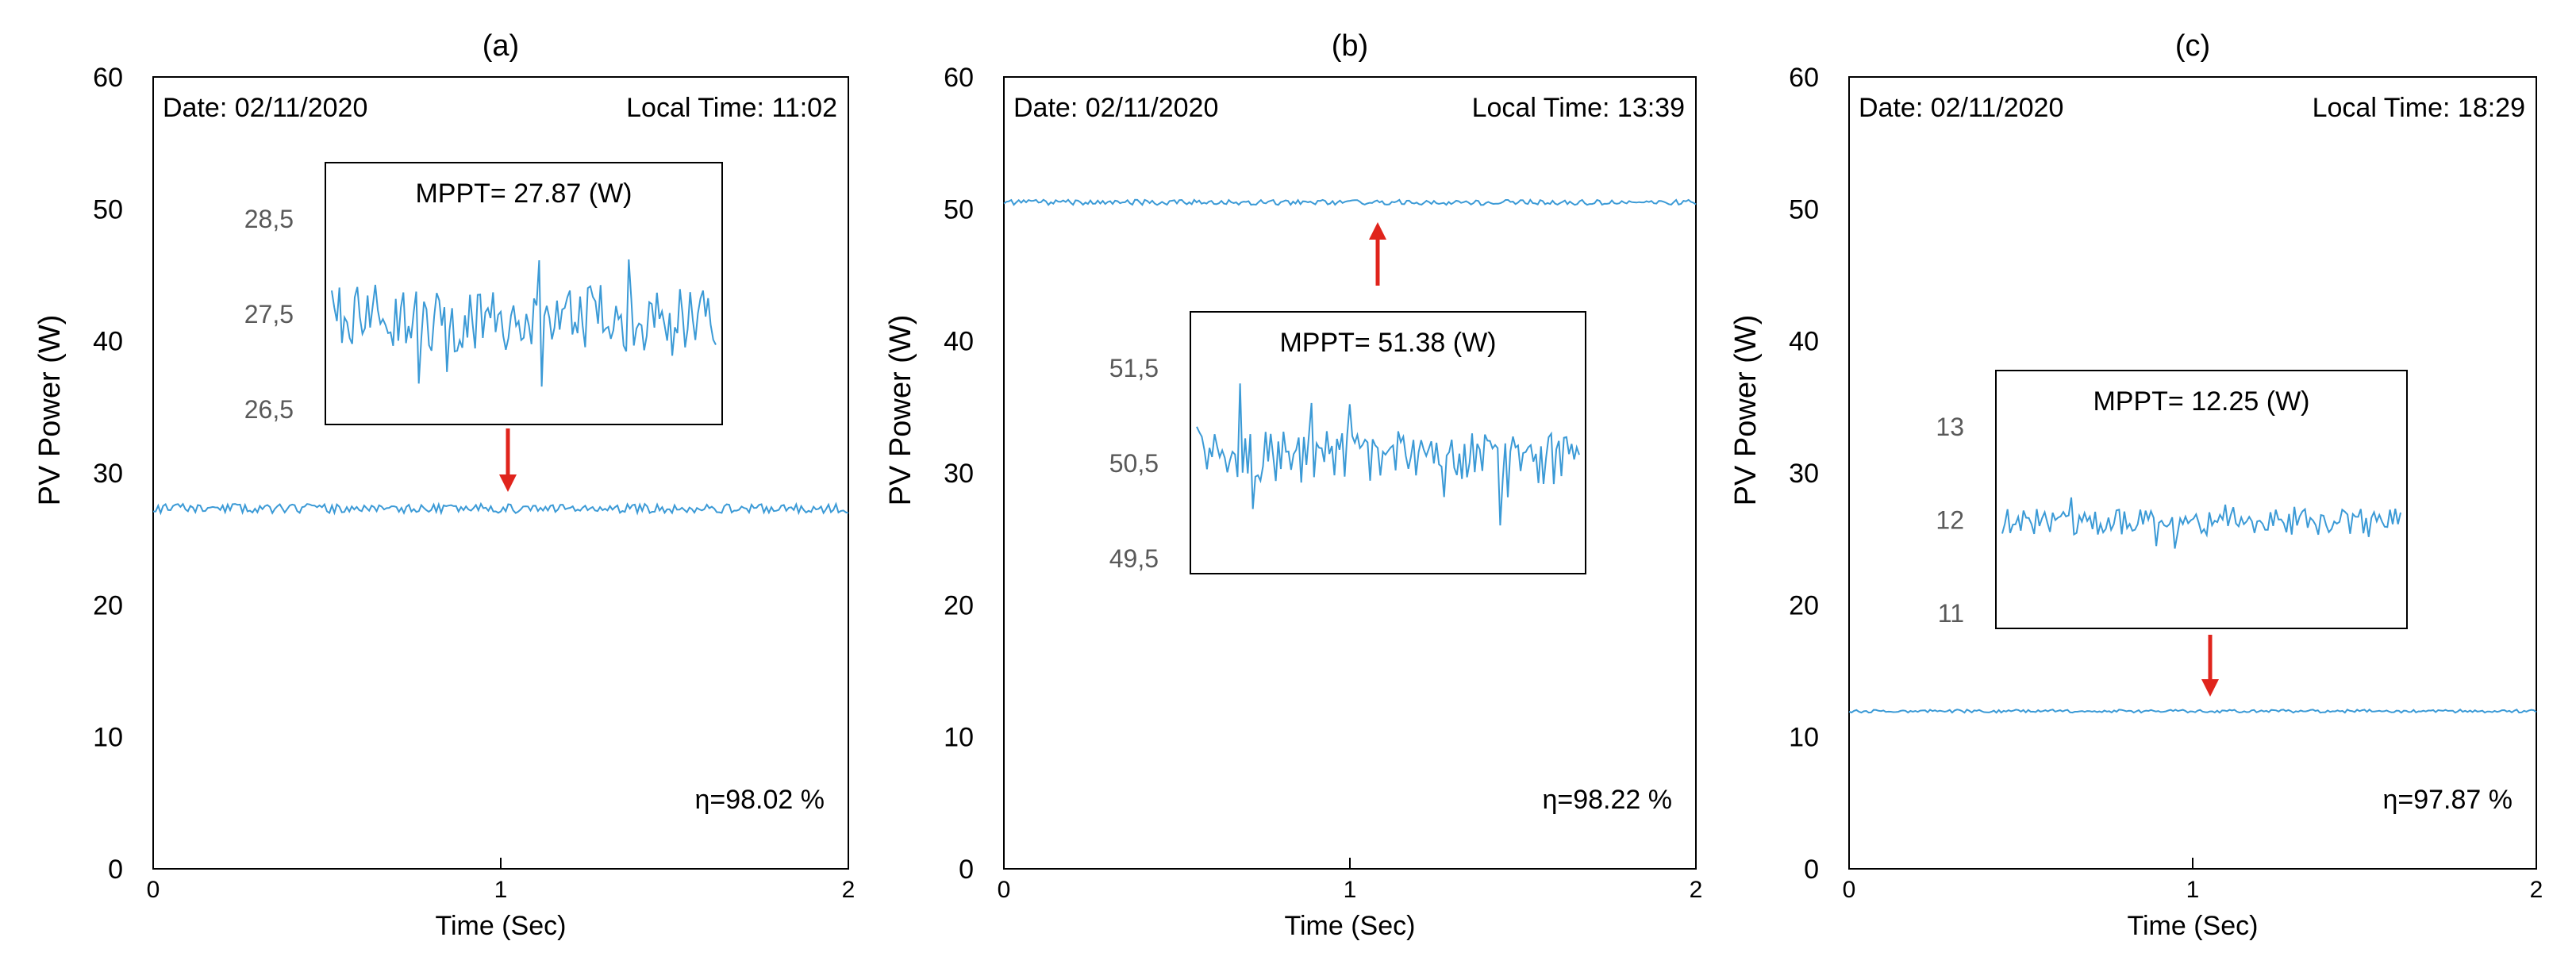 Image resolution: width=2576 pixels, height=968 pixels. What do you see at coordinates (269, 219) in the screenshot?
I see `inset-y-tick-label: 28,5` at bounding box center [269, 219].